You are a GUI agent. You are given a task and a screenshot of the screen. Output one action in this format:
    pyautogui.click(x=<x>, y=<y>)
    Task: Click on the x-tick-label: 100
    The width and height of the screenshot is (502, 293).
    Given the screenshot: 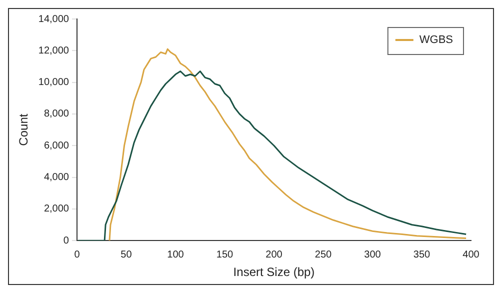 What is the action you would take?
    pyautogui.click(x=175, y=254)
    